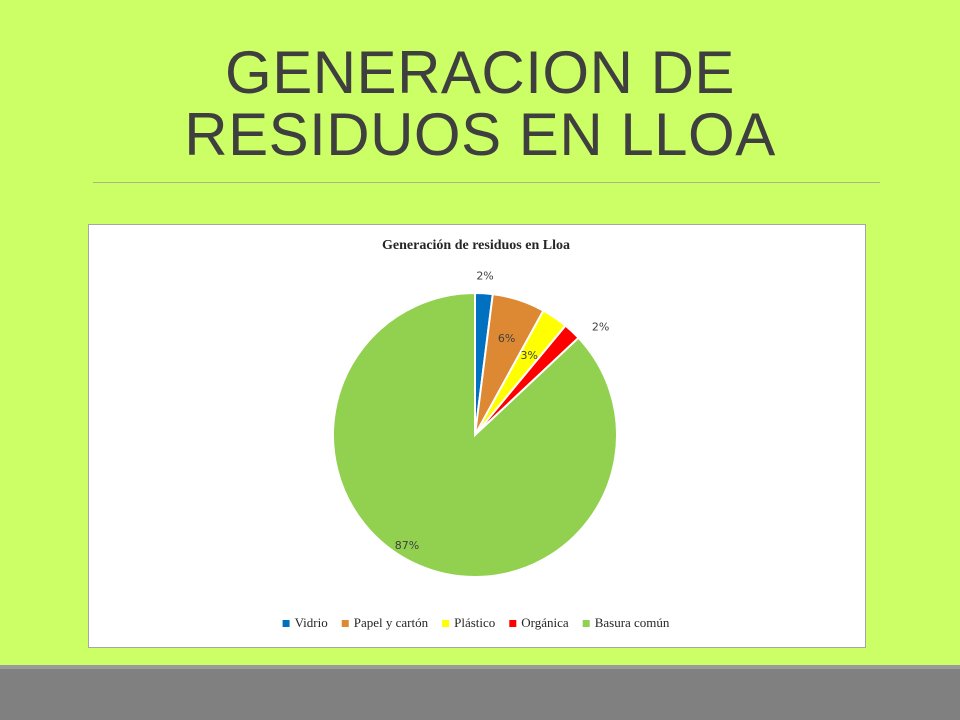 The width and height of the screenshot is (960, 720). I want to click on data-label-vidrio: 2%, so click(484, 275).